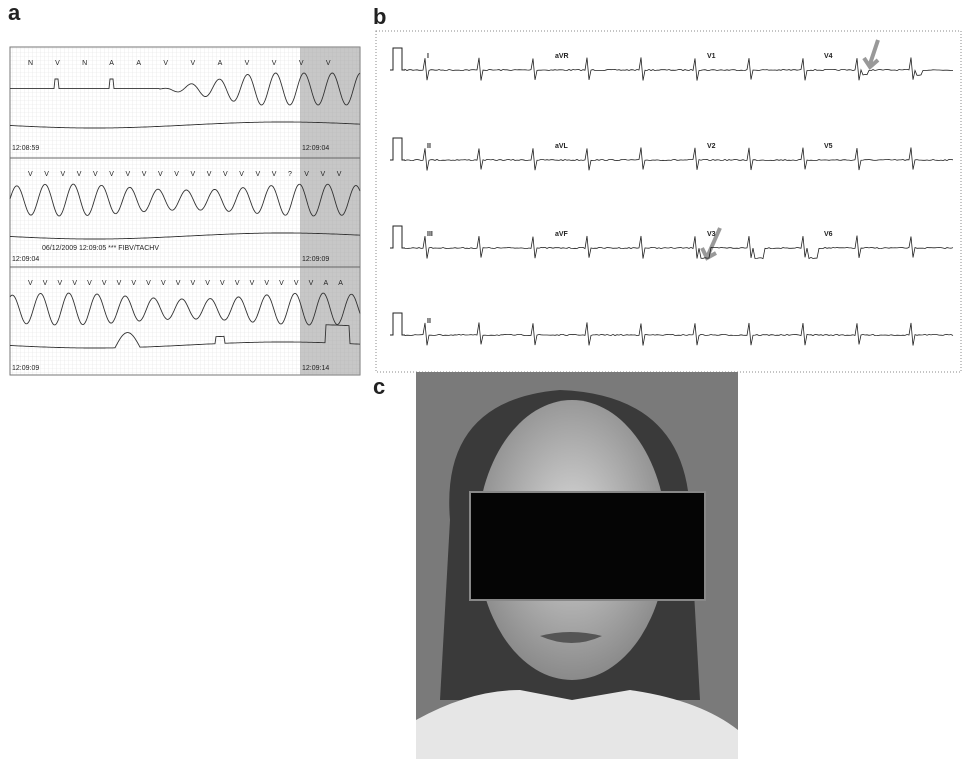  I want to click on lead-label: V2, so click(711, 146).